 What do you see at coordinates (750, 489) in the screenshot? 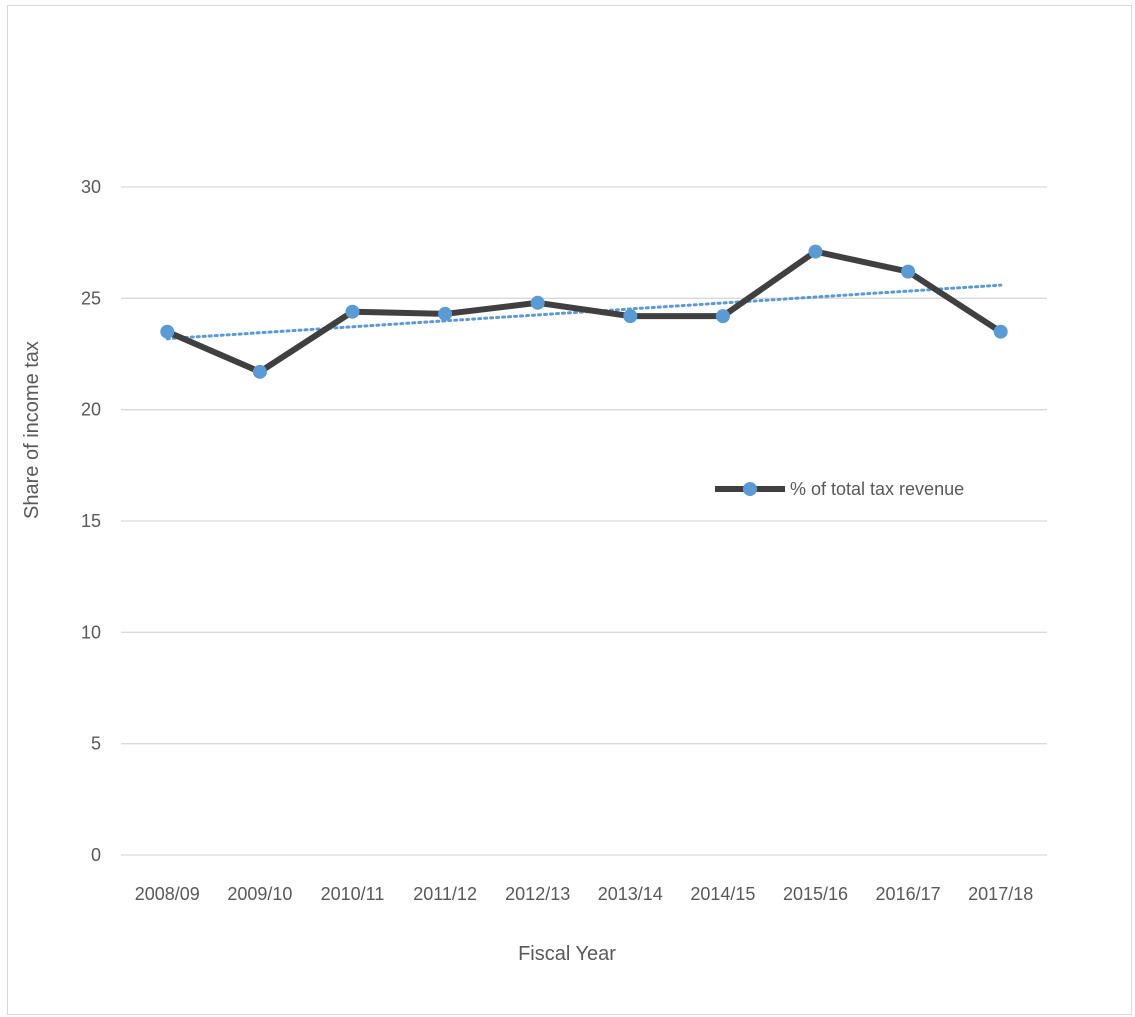
I see `legend-marker-swatch` at bounding box center [750, 489].